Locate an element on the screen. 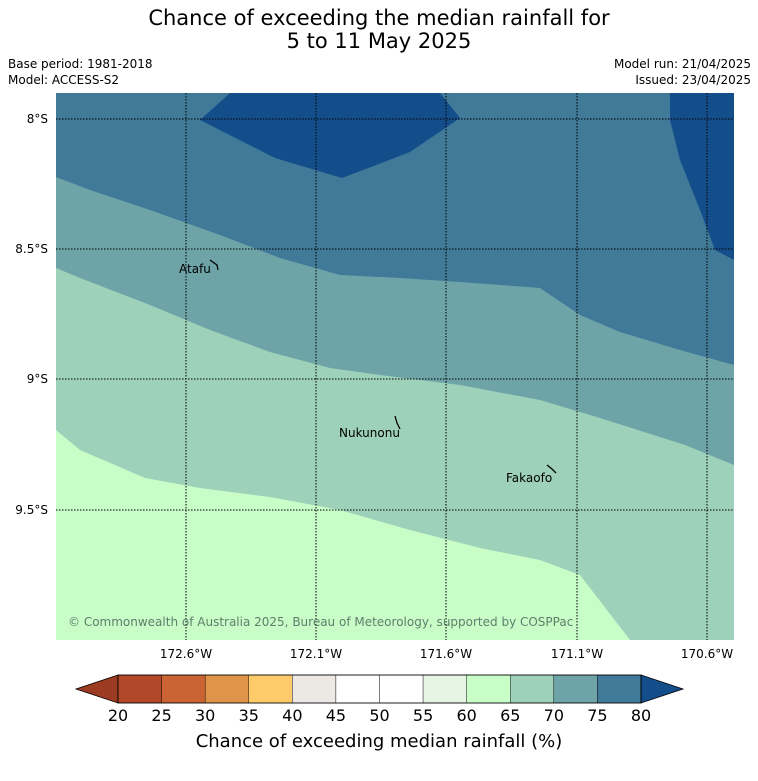 This screenshot has height=781, width=758. band-80-plus-east is located at coordinates (702, 176).